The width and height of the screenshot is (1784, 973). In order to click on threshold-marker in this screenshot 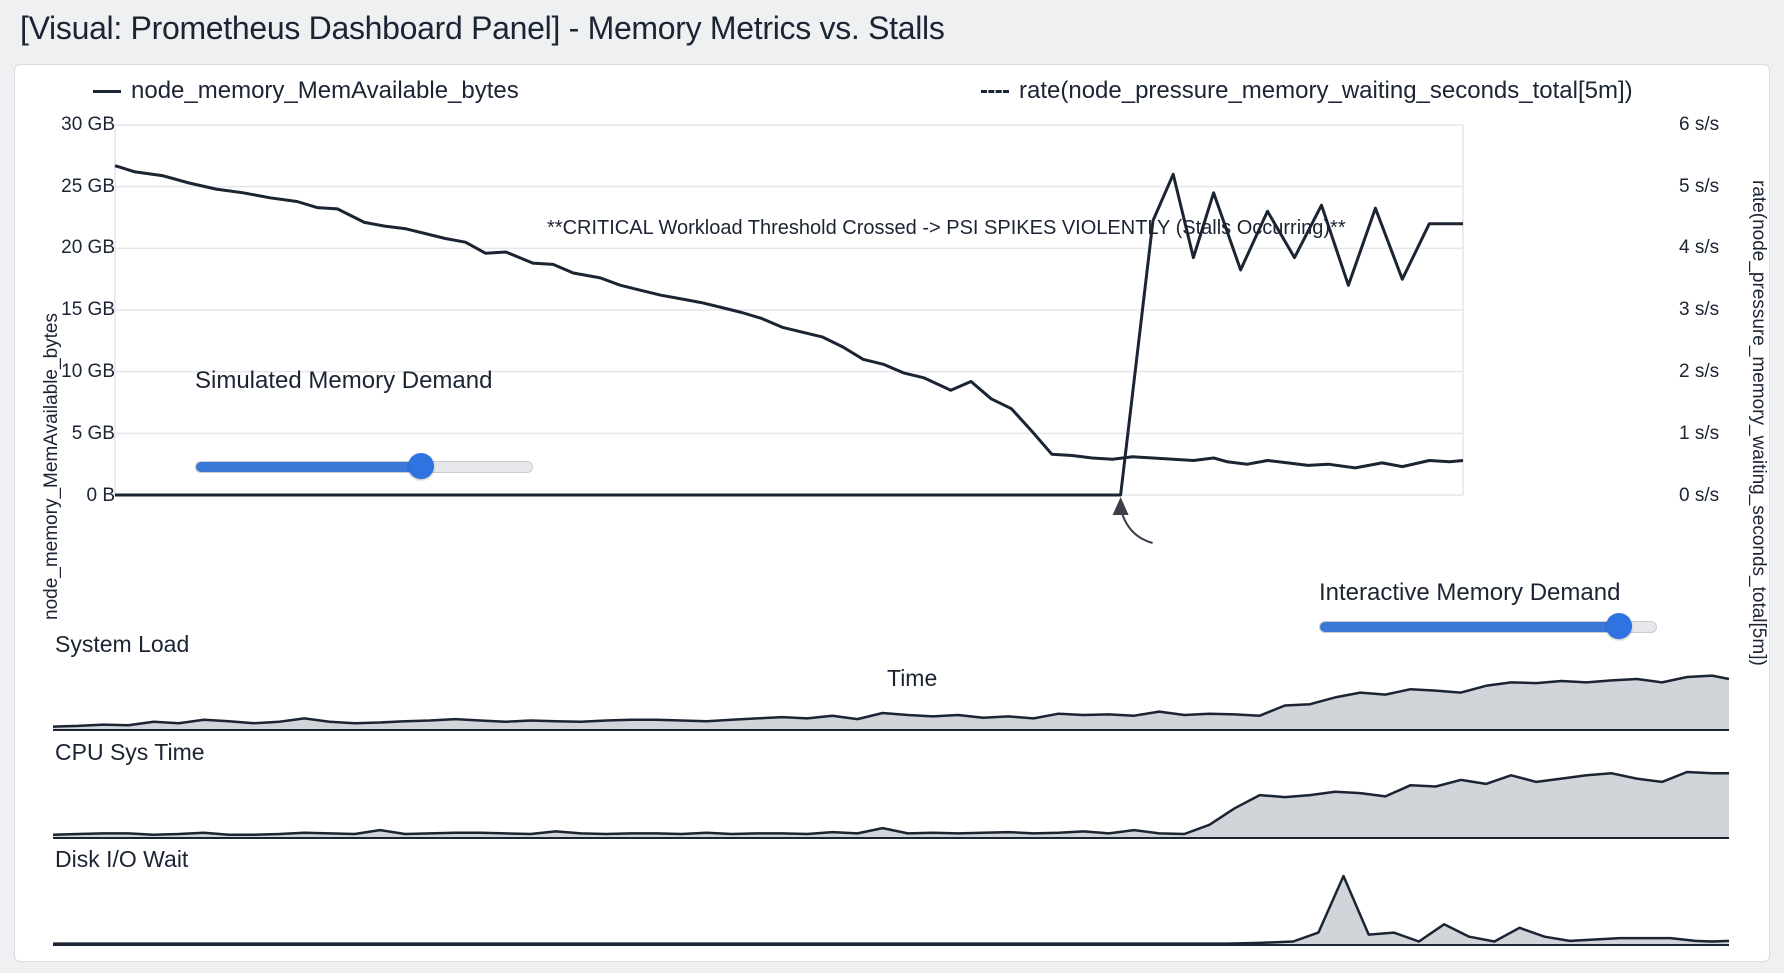, I will do `click(1132, 520)`.